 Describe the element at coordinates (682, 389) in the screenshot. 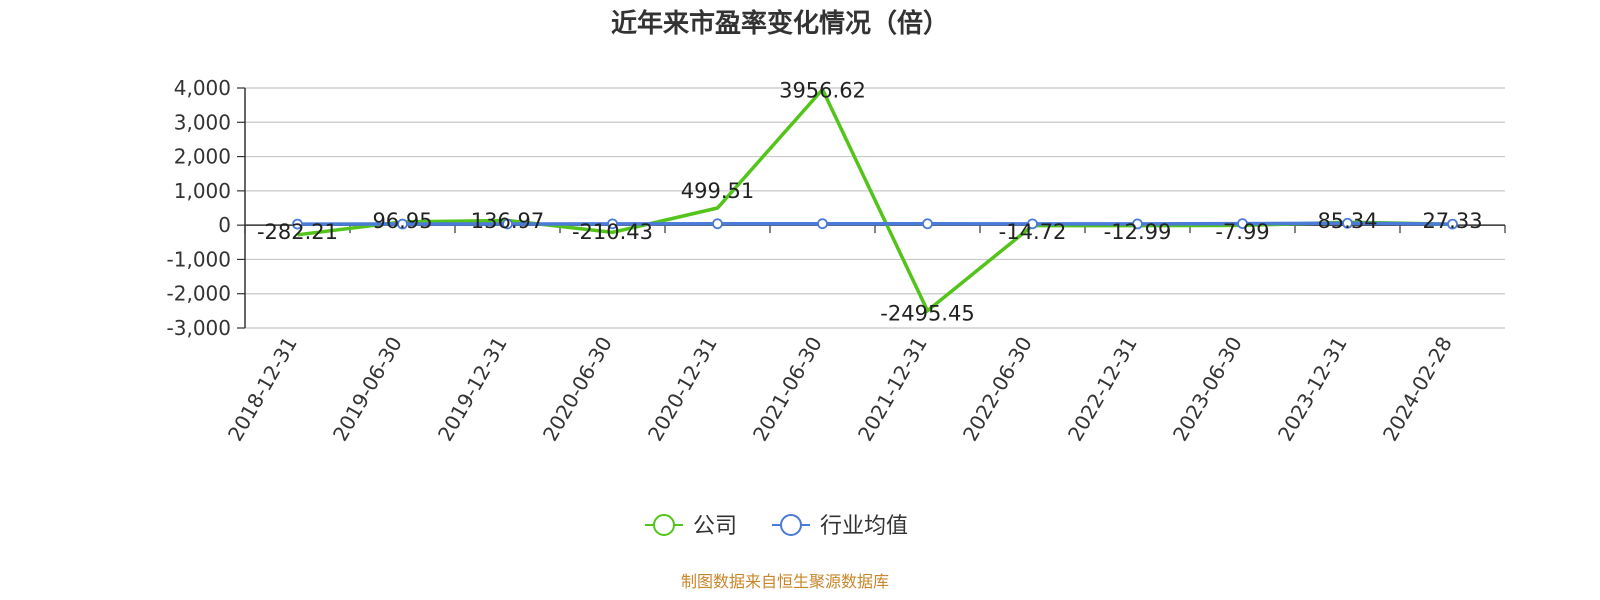

I see `x-tick-label: 2020-12-31` at that location.